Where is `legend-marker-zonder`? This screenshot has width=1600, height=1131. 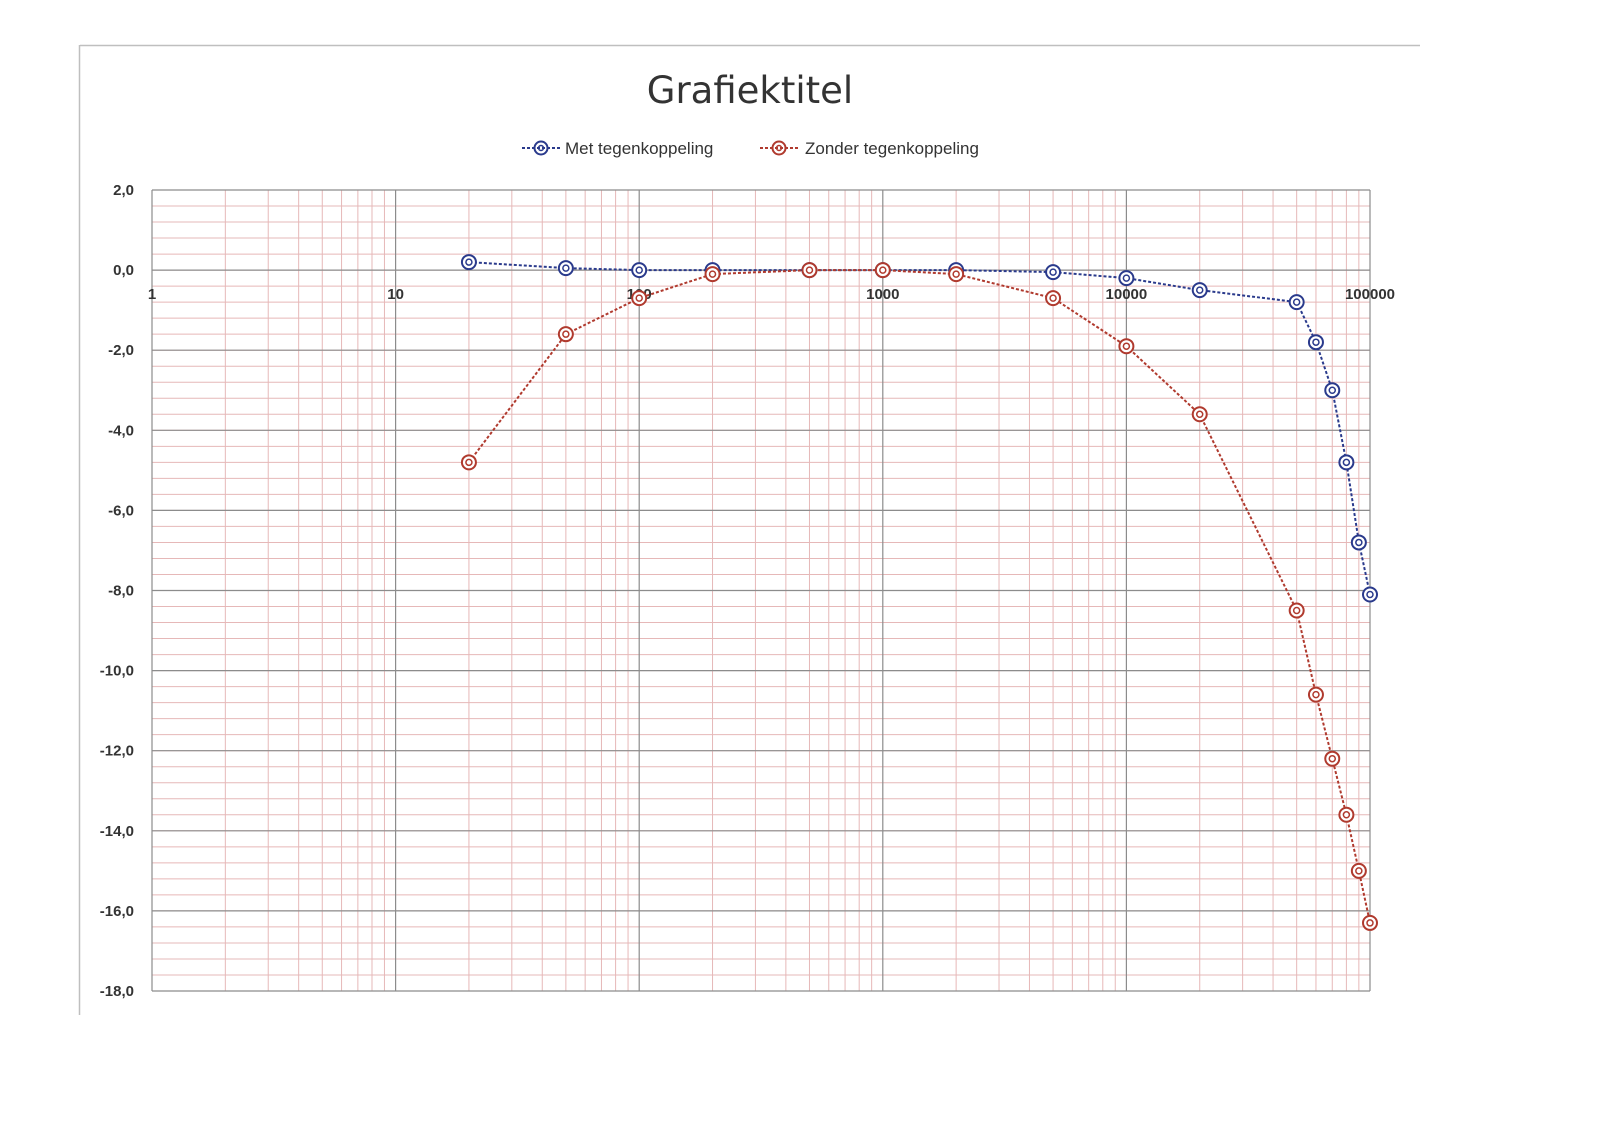
legend-marker-zonder is located at coordinates (779, 148).